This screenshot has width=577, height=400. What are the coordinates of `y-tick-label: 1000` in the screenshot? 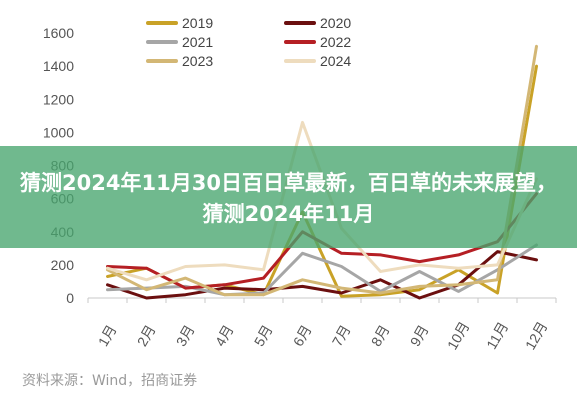 It's located at (58, 132).